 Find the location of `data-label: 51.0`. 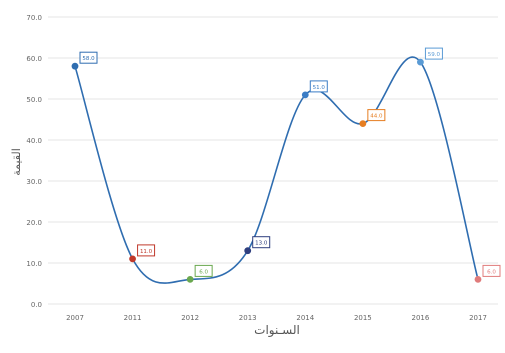

data-label: 51.0 is located at coordinates (318, 86).